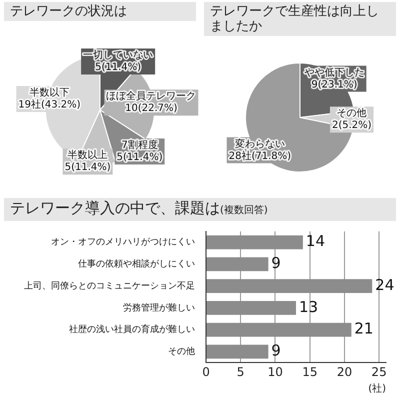 The image size is (400, 396). I want to click on x-tick-label: 15, so click(310, 371).